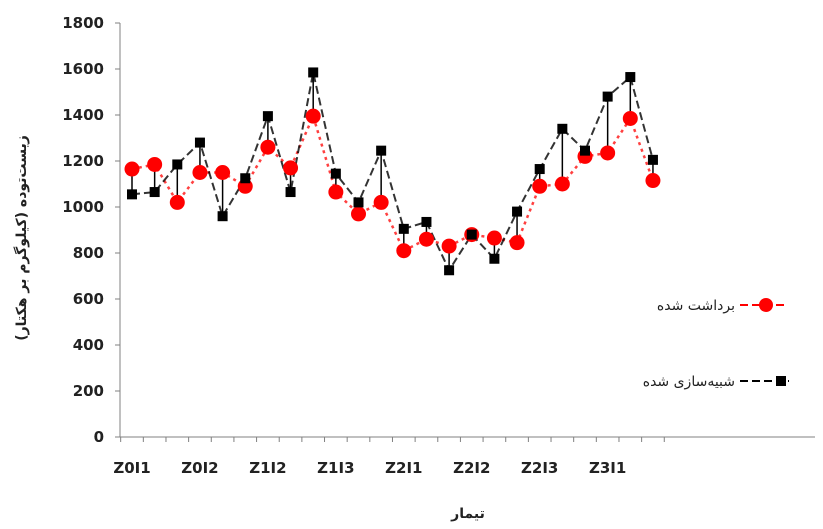 The height and width of the screenshot is (529, 823). I want to click on y-tick-label: 600, so click(88, 299).